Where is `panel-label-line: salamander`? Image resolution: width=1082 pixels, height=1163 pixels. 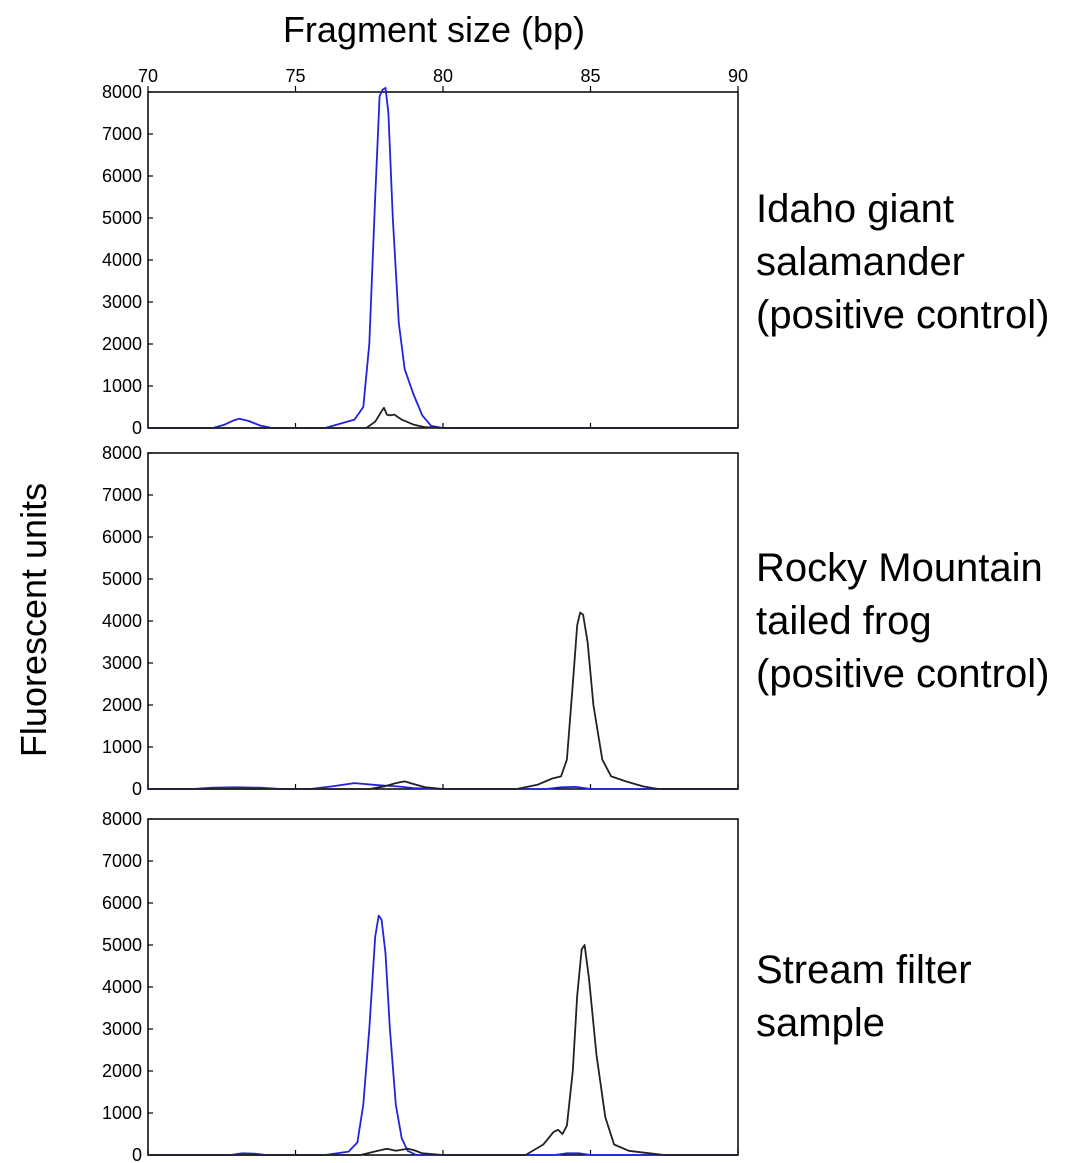 panel-label-line: salamander is located at coordinates (860, 262).